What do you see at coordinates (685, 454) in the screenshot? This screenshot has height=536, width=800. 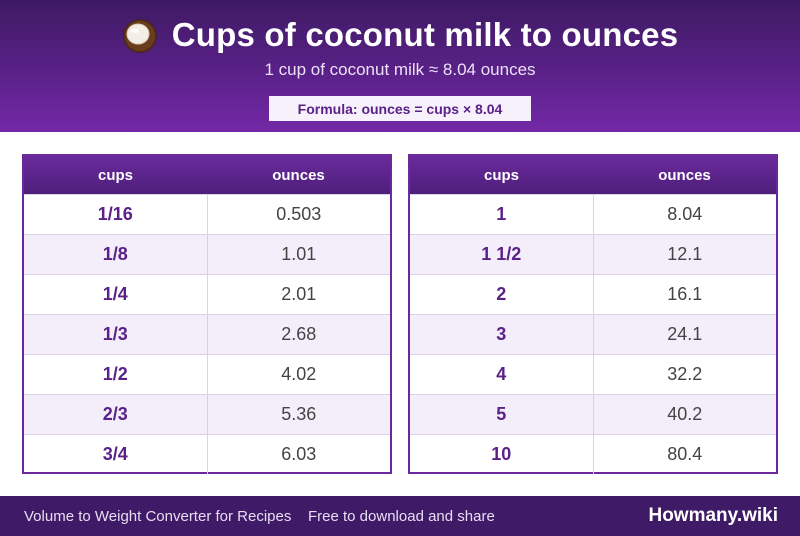 I see `ounces-cell: 80.4` at bounding box center [685, 454].